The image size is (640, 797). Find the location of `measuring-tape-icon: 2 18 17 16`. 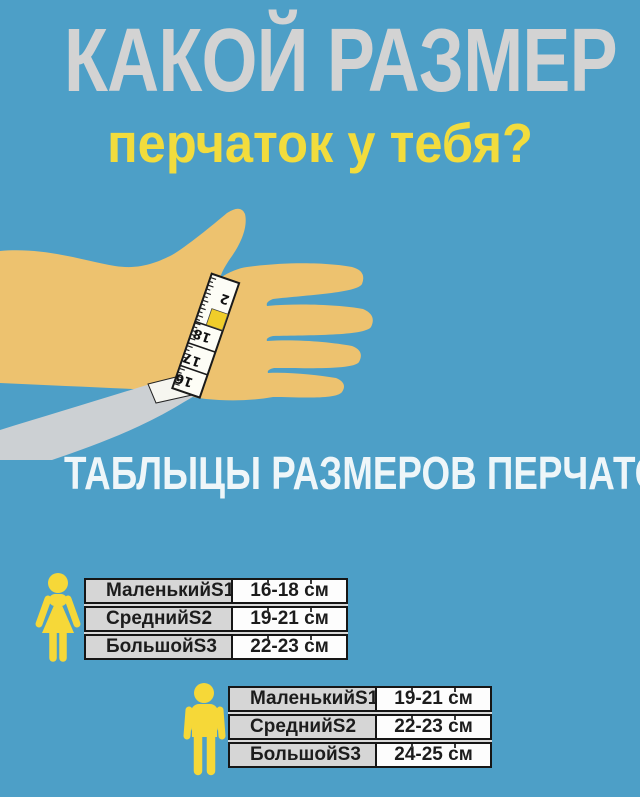

measuring-tape-icon: 2 18 17 16 is located at coordinates (206, 335).